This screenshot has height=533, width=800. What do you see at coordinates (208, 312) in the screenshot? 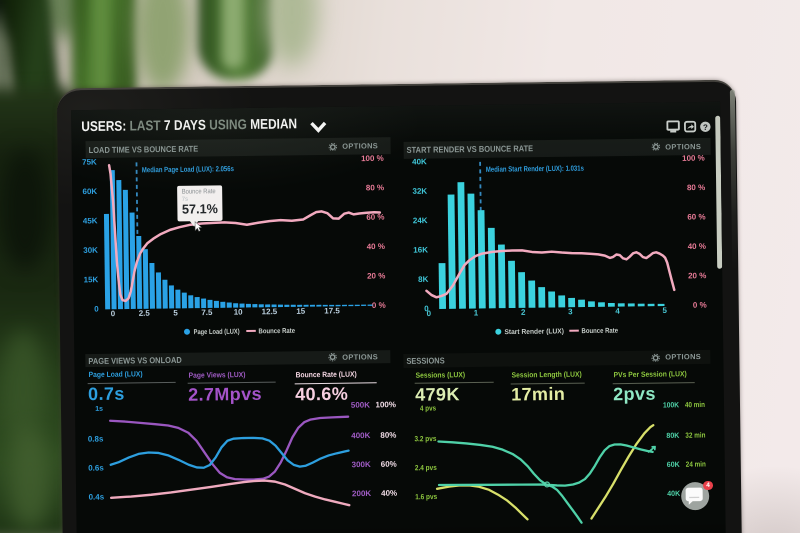
I see `svg-text: 7.5` at bounding box center [208, 312].